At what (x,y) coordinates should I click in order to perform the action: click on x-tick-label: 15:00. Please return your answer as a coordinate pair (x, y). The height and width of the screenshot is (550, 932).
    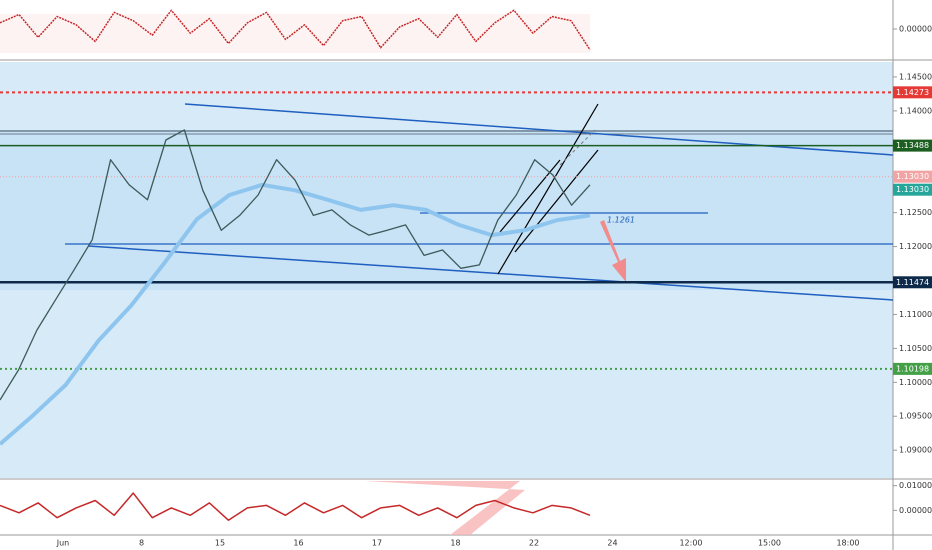
    Looking at the image, I should click on (769, 543).